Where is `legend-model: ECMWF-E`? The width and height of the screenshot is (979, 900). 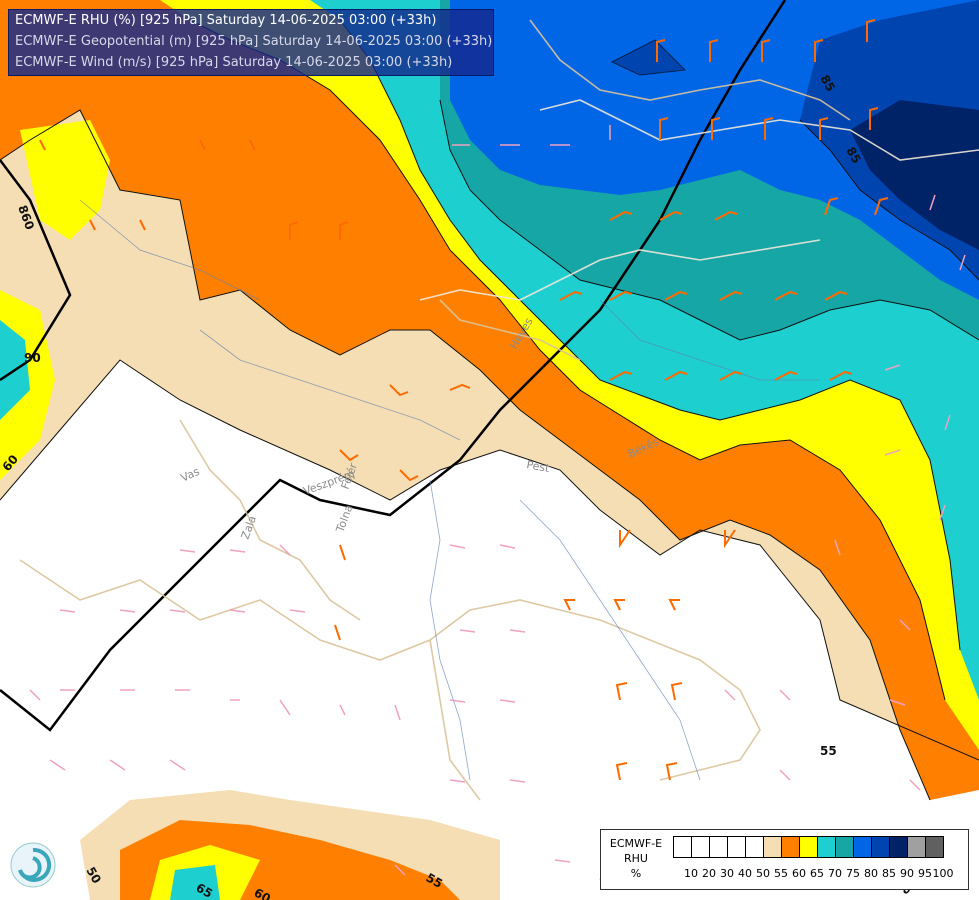
legend-model: ECMWF-E is located at coordinates (636, 843).